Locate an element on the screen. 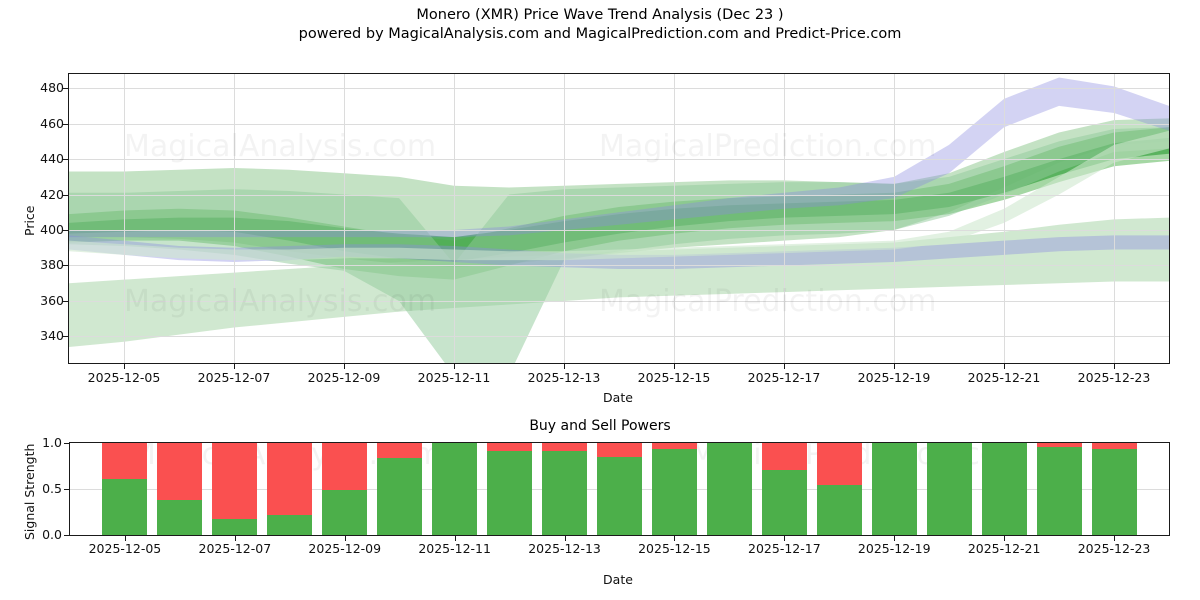  bars-x-tick-label: 2025-12-07 is located at coordinates (235, 548).